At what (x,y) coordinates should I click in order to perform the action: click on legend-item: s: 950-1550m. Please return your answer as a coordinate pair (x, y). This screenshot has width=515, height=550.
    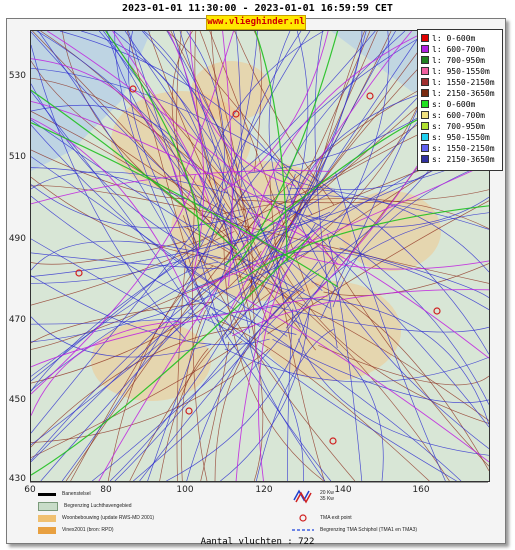
    Looking at the image, I should click on (455, 137).